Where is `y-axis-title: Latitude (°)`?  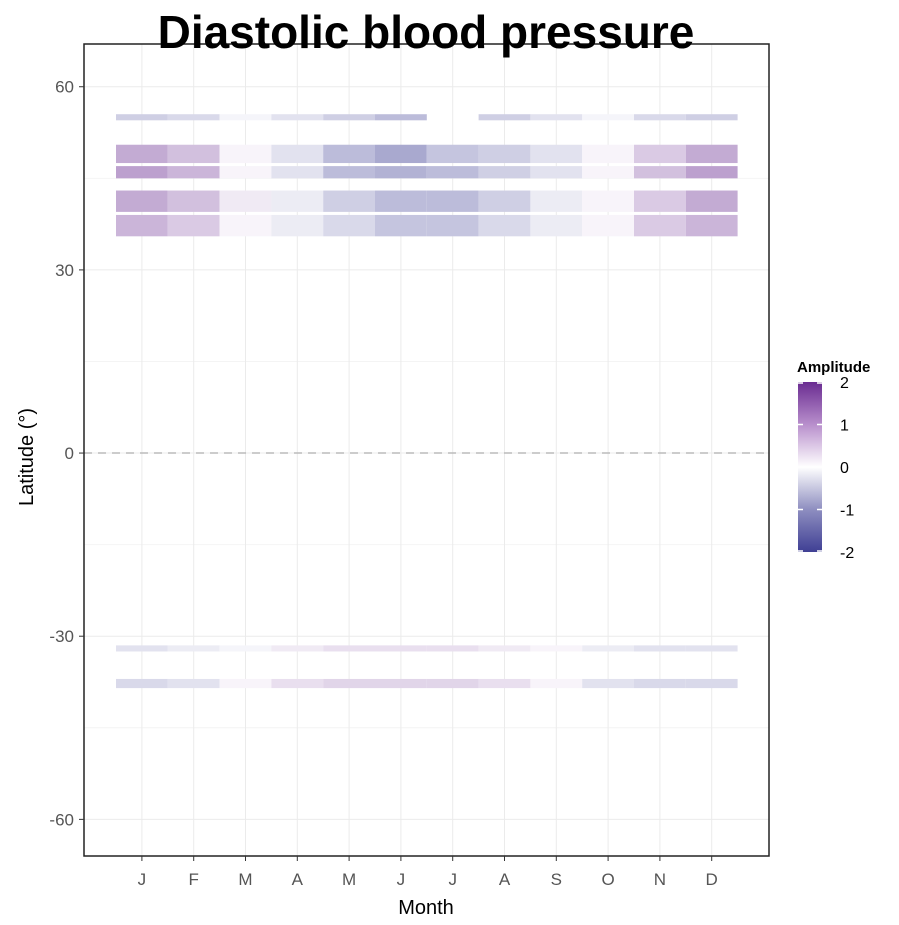 y-axis-title: Latitude (°) is located at coordinates (27, 457).